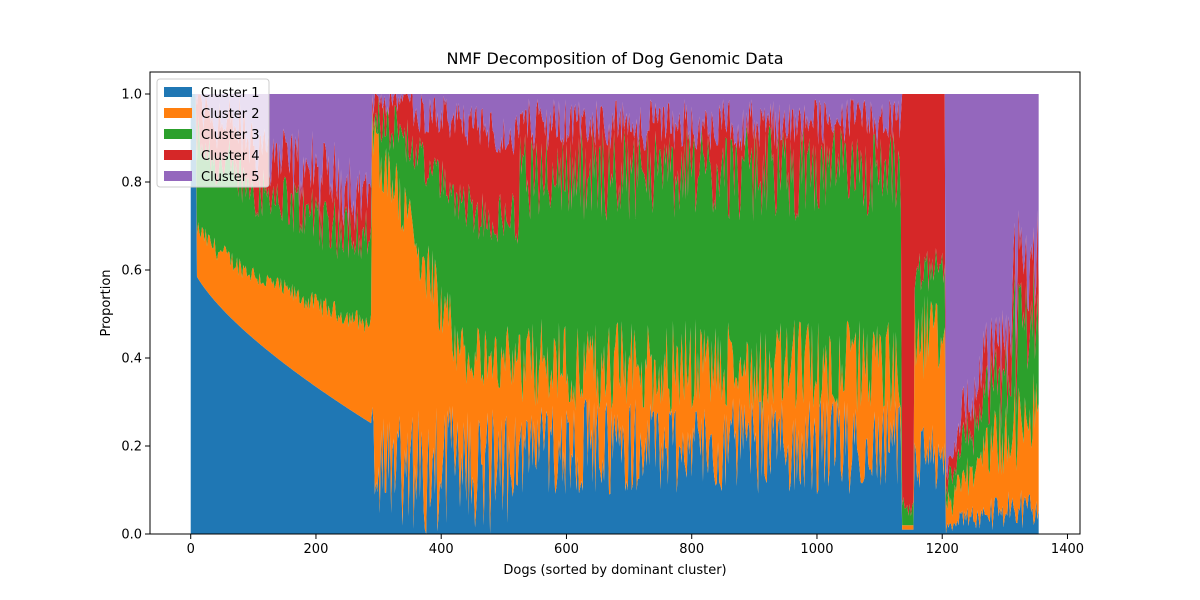 Image resolution: width=1200 pixels, height=600 pixels. Describe the element at coordinates (635, 545) in the screenshot. I see `x-axis: 0 200 400 600 800 1000 1200 1400` at that location.